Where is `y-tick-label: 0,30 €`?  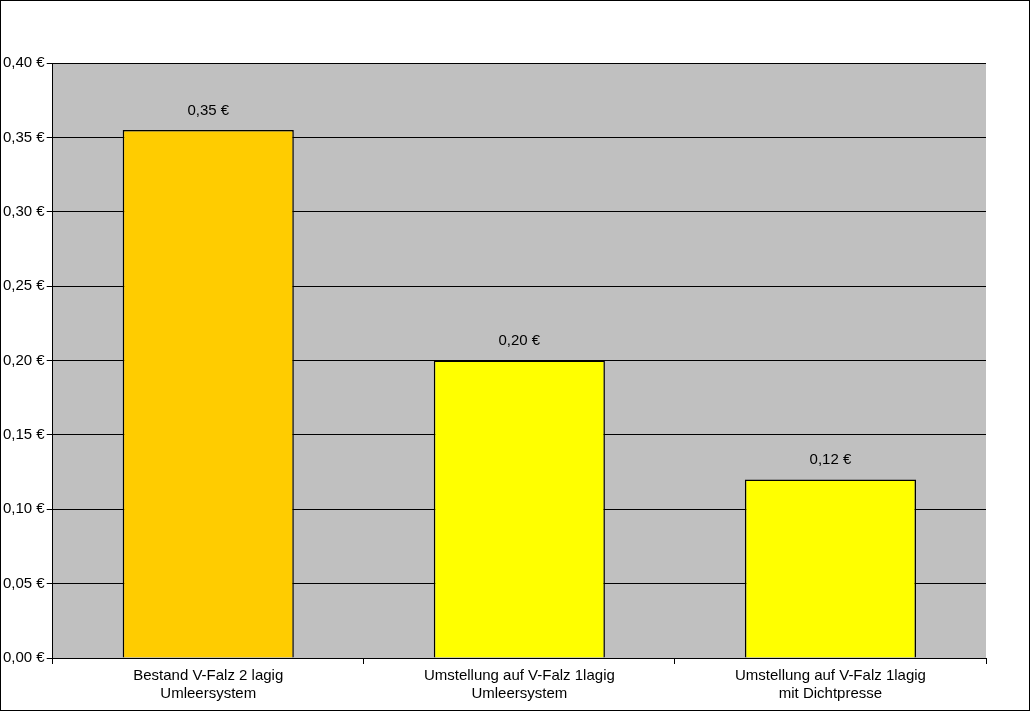 y-tick-label: 0,30 € is located at coordinates (24, 210).